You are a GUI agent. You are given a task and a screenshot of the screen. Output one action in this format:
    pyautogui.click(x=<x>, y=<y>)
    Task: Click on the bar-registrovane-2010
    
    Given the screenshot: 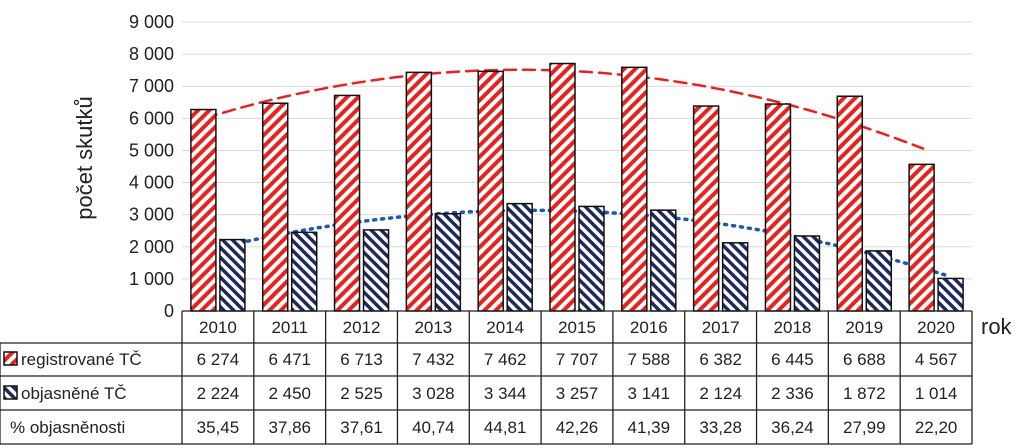 What is the action you would take?
    pyautogui.click(x=203, y=210)
    